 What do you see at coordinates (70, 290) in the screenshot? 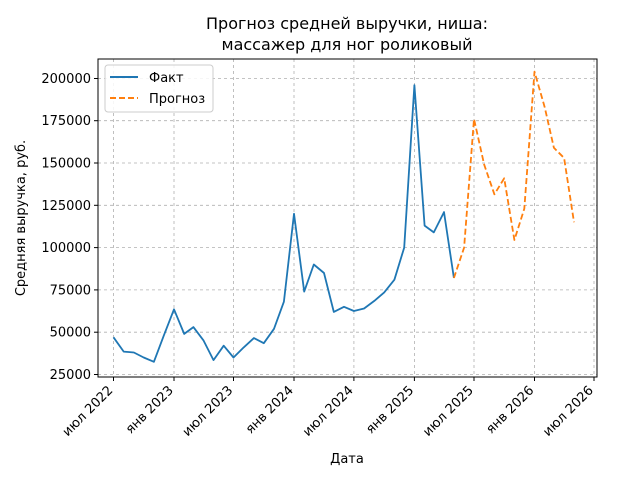
I see `y-tick-label: 75000` at bounding box center [70, 290].